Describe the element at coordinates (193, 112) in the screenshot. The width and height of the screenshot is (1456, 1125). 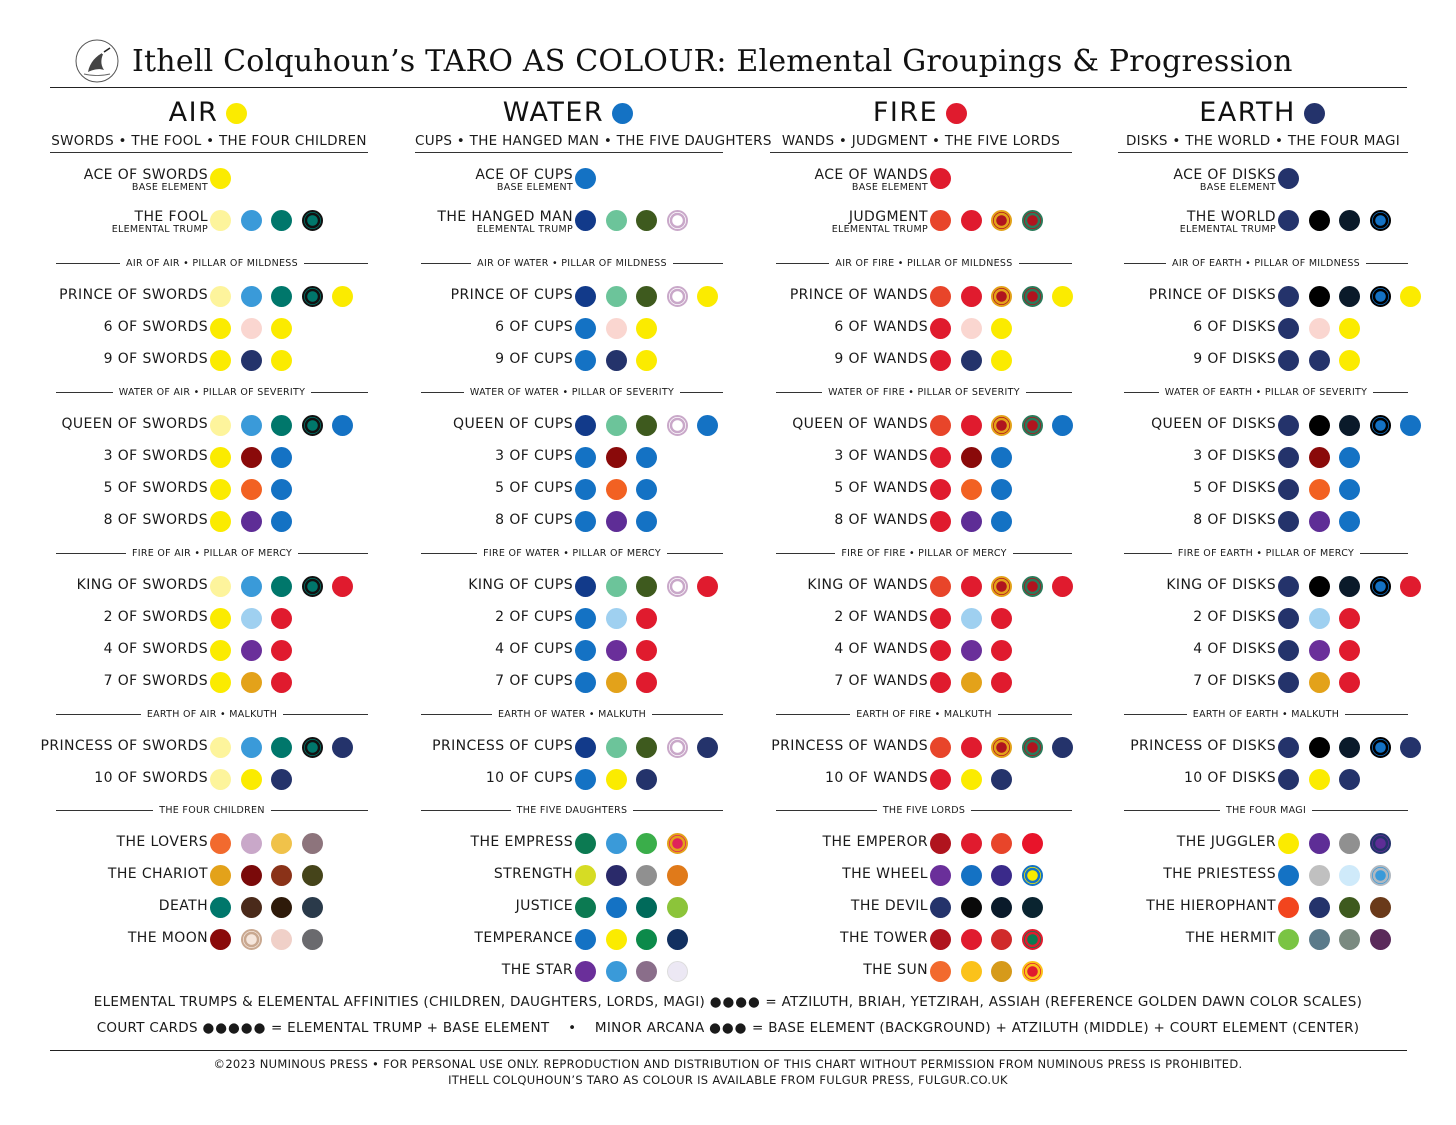
I see `element-name: AIR` at that location.